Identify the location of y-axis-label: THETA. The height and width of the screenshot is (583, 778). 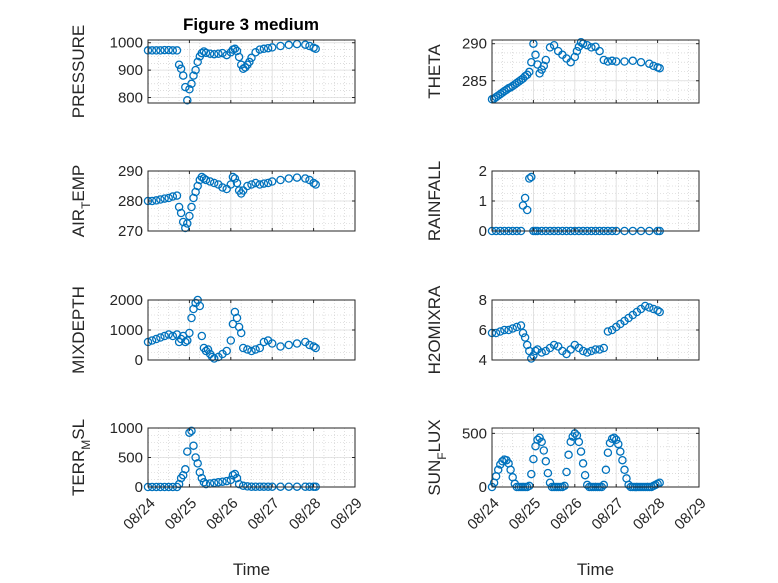
(434, 71).